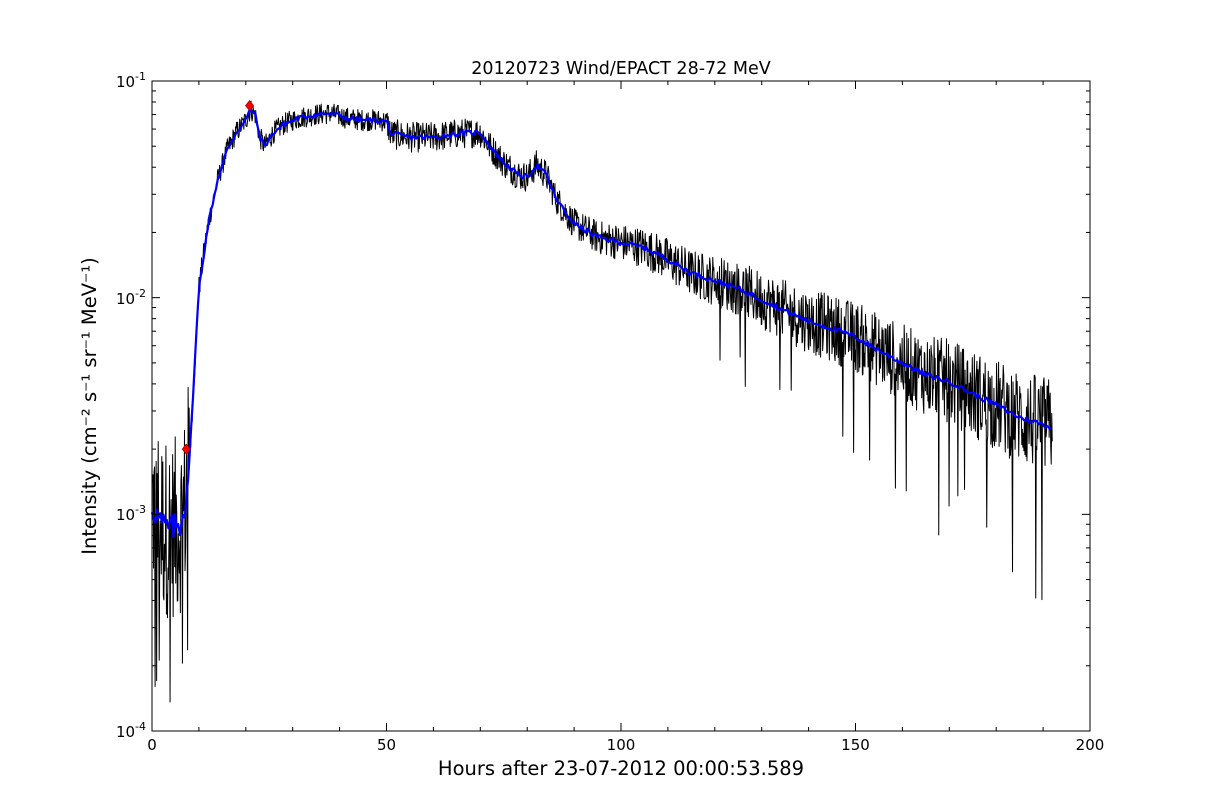  What do you see at coordinates (131, 405) in the screenshot?
I see `y-axis-tick-labels: 10⁻⁴ 10⁻³ 10⁻² 10⁻¹` at bounding box center [131, 405].